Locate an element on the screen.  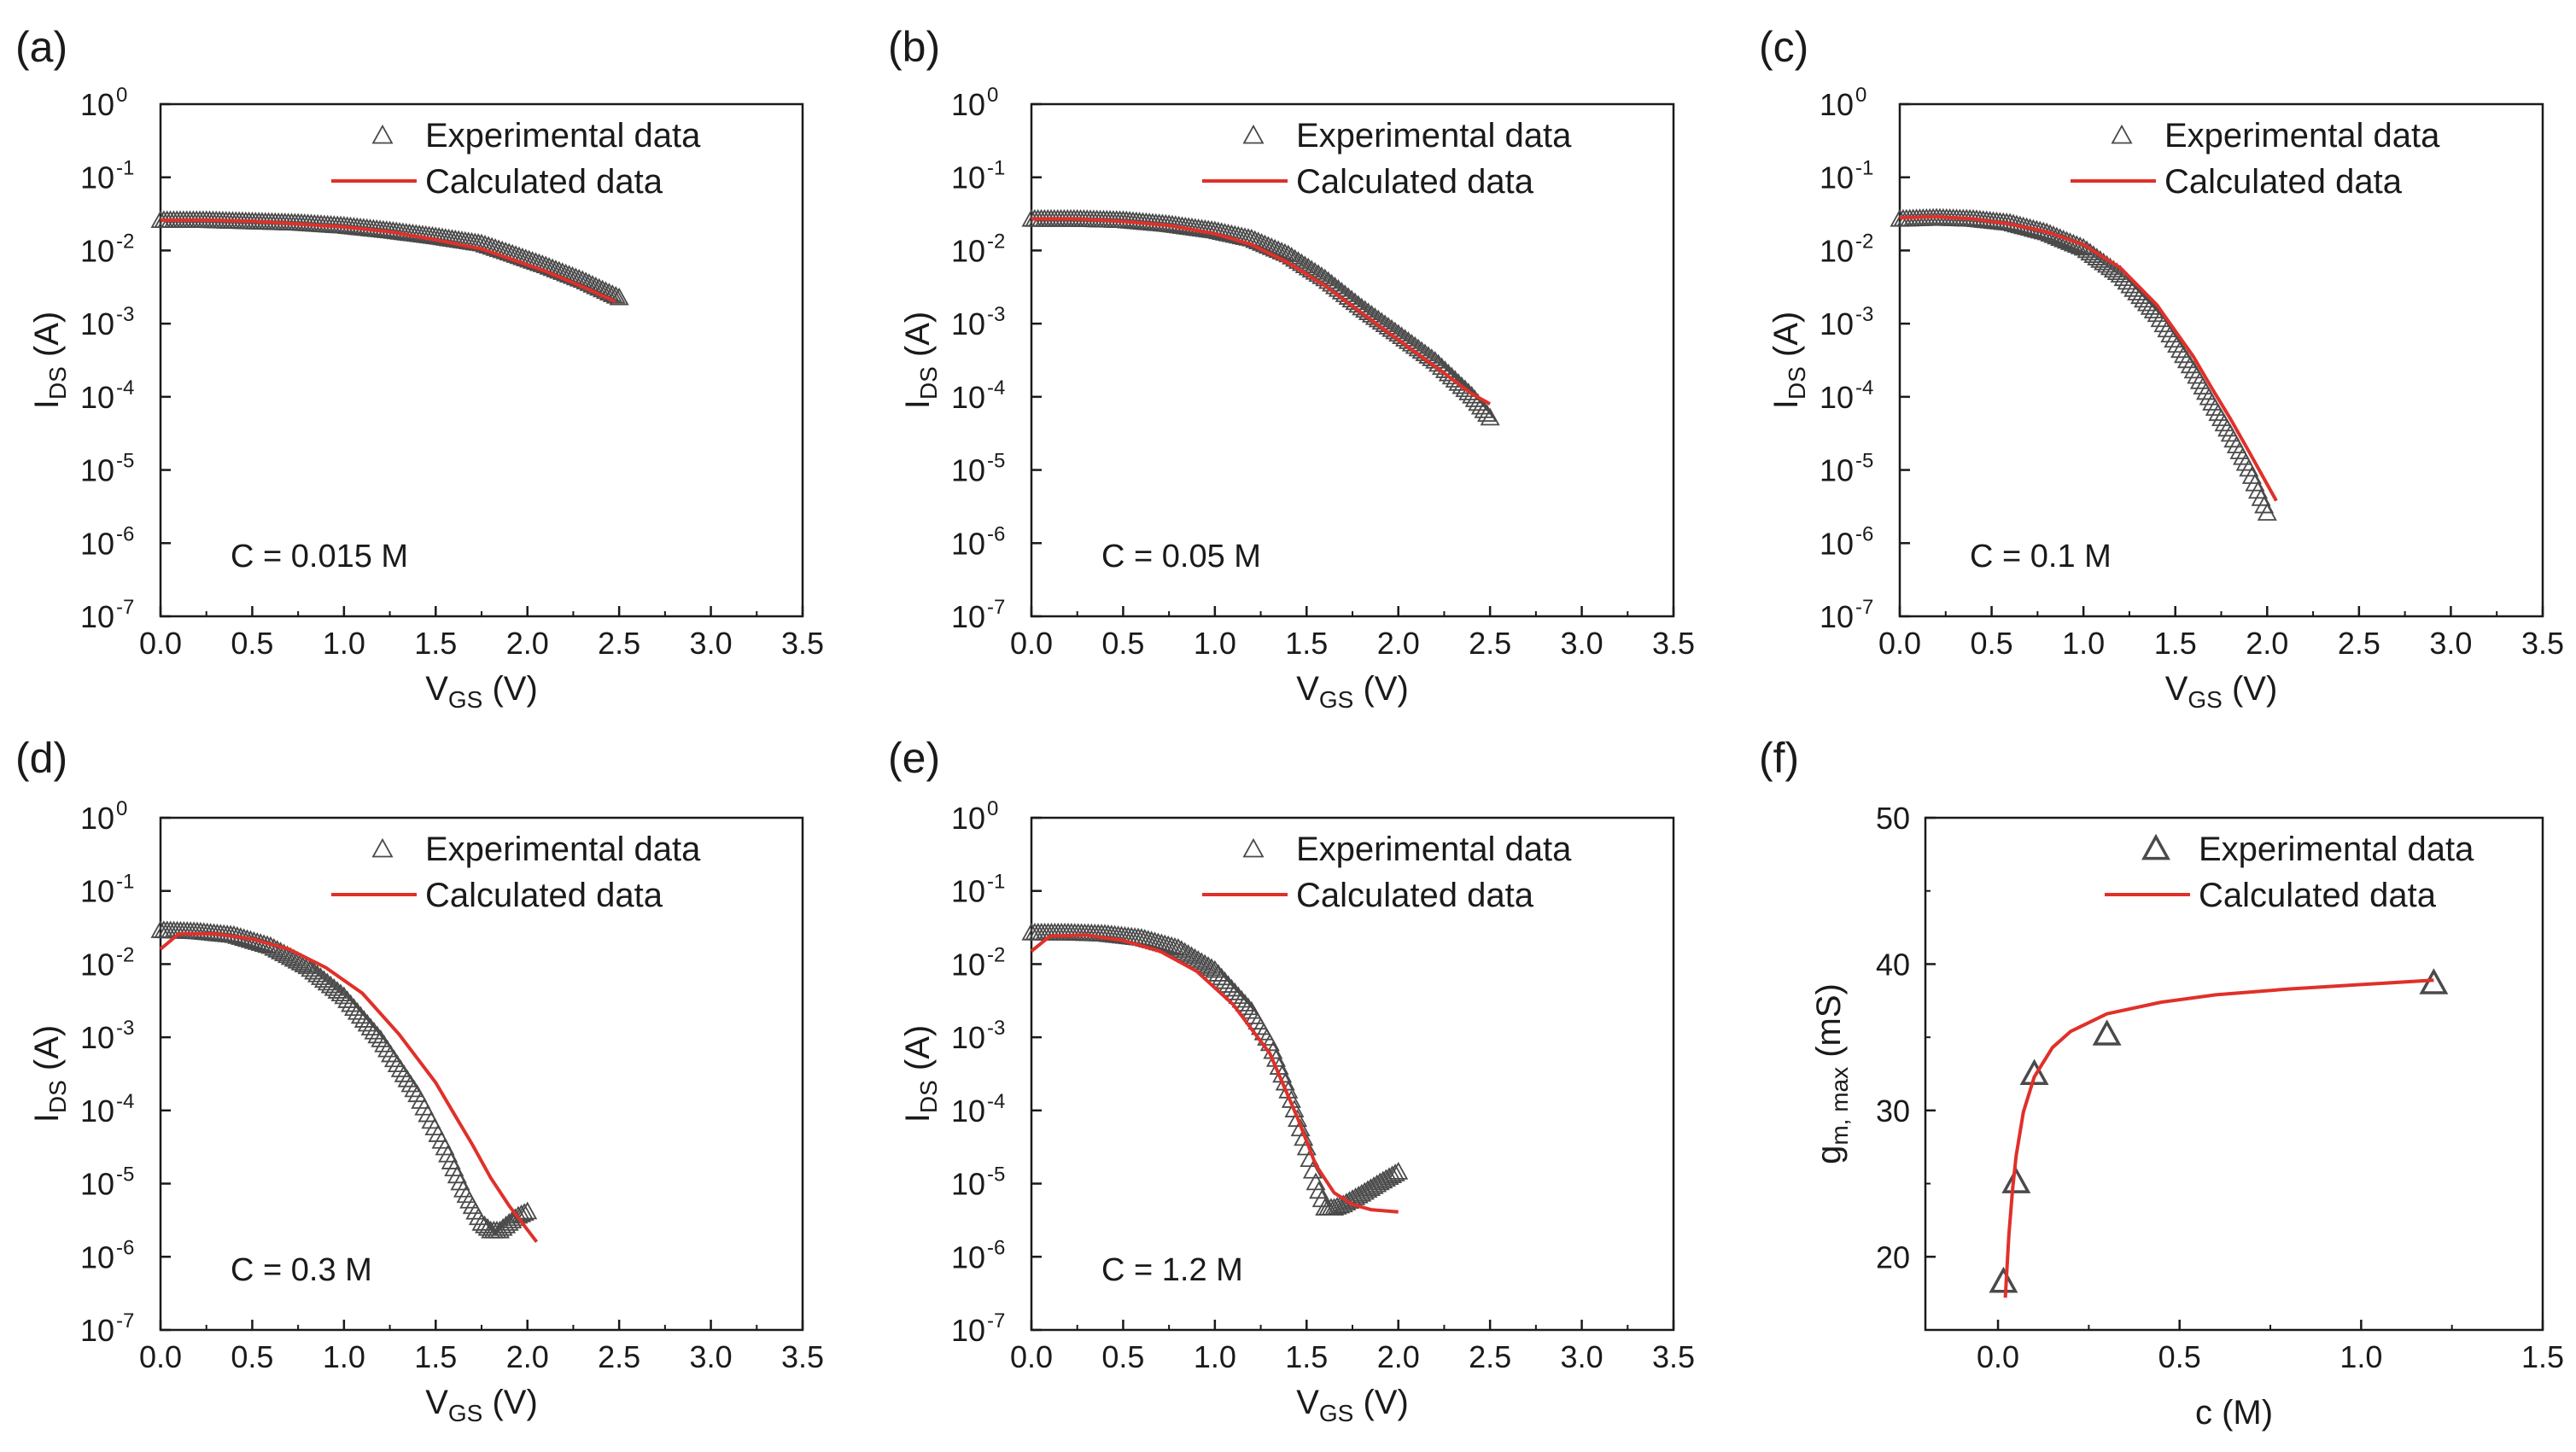
y-tick-exponent: -4 is located at coordinates (996, 387).